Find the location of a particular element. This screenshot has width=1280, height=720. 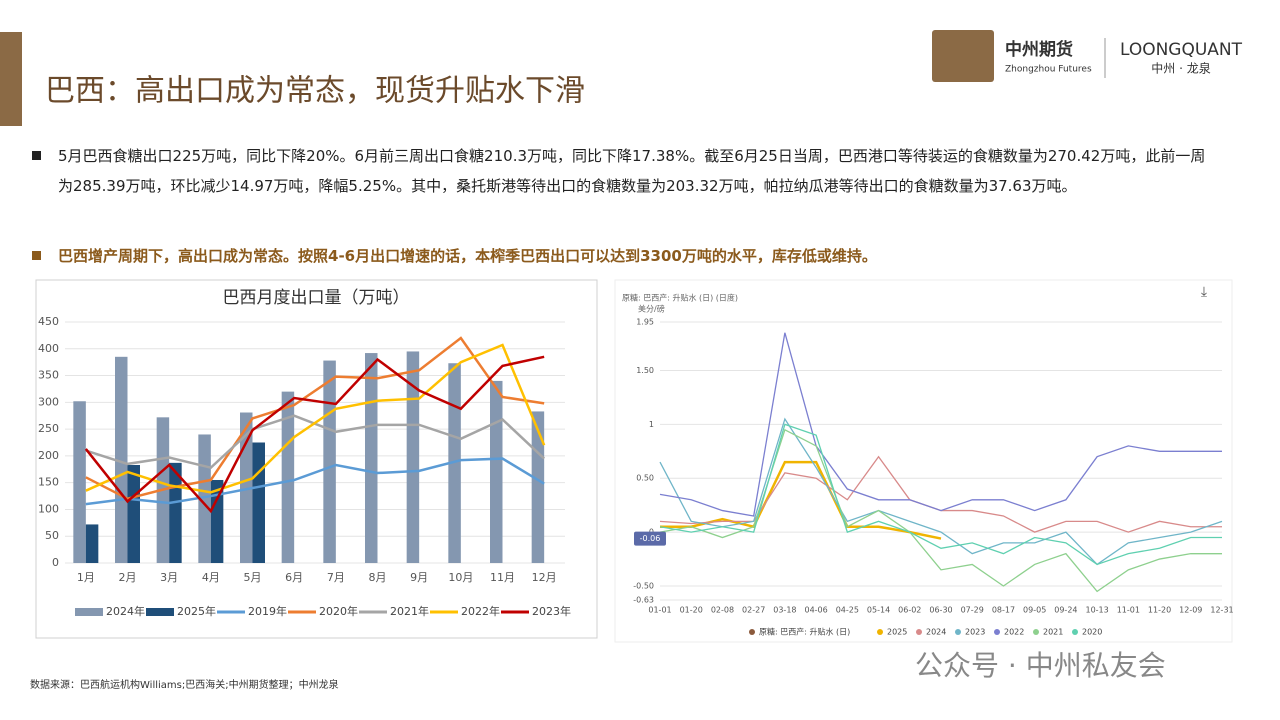

x-tick-label: 01-20 is located at coordinates (691, 610).